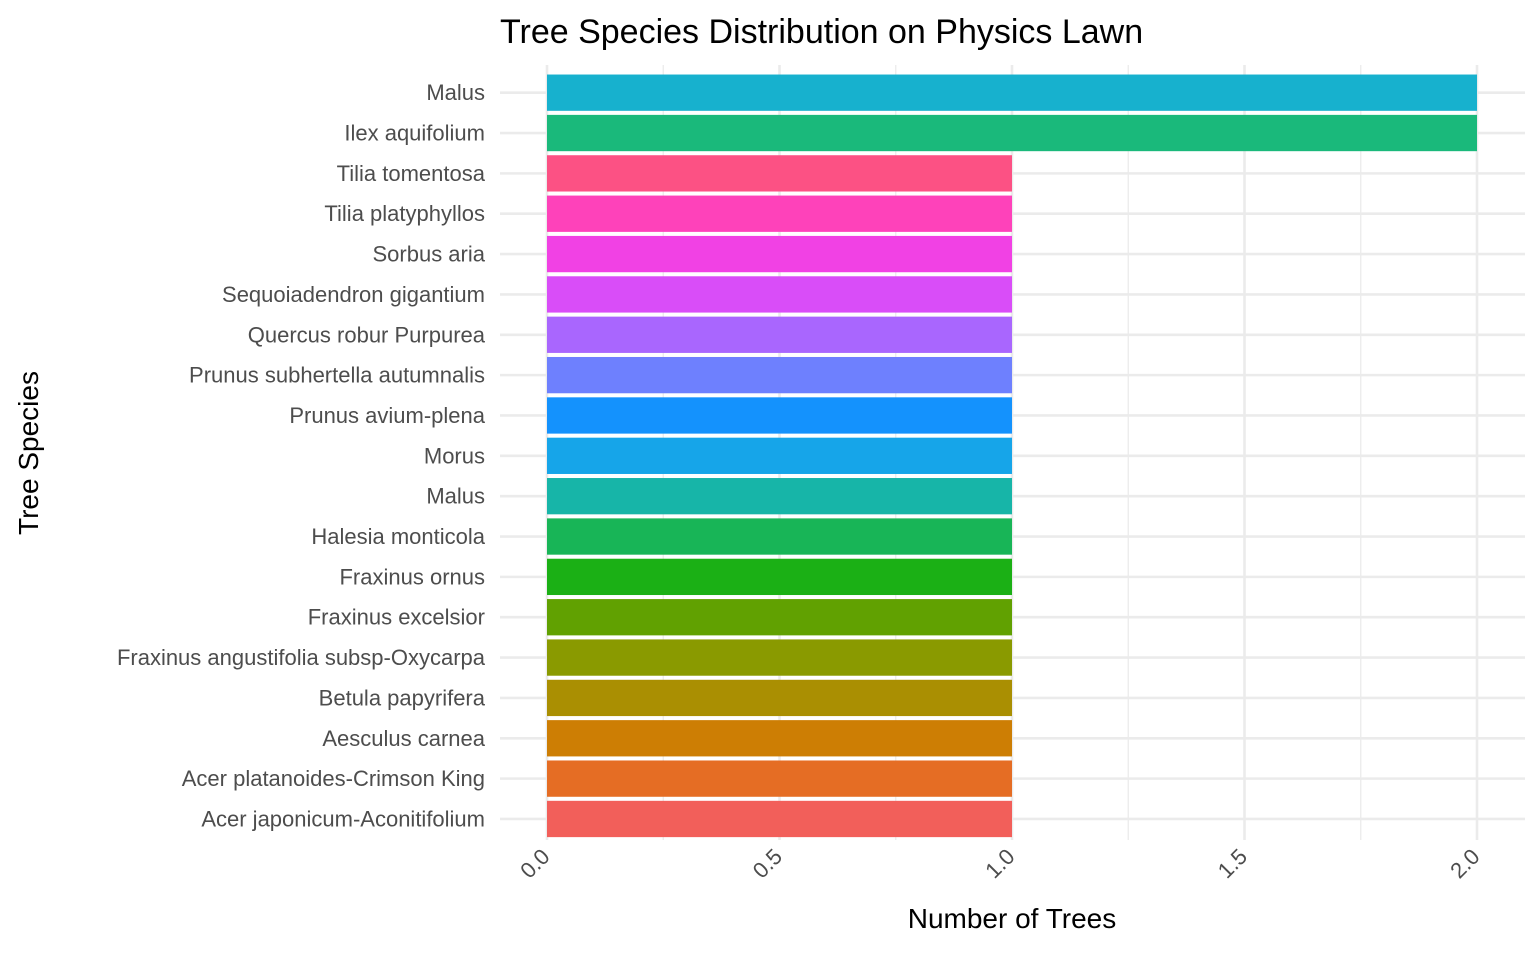 This screenshot has width=1540, height=956. Describe the element at coordinates (454, 455) in the screenshot. I see `y-tick-label: Morus` at that location.